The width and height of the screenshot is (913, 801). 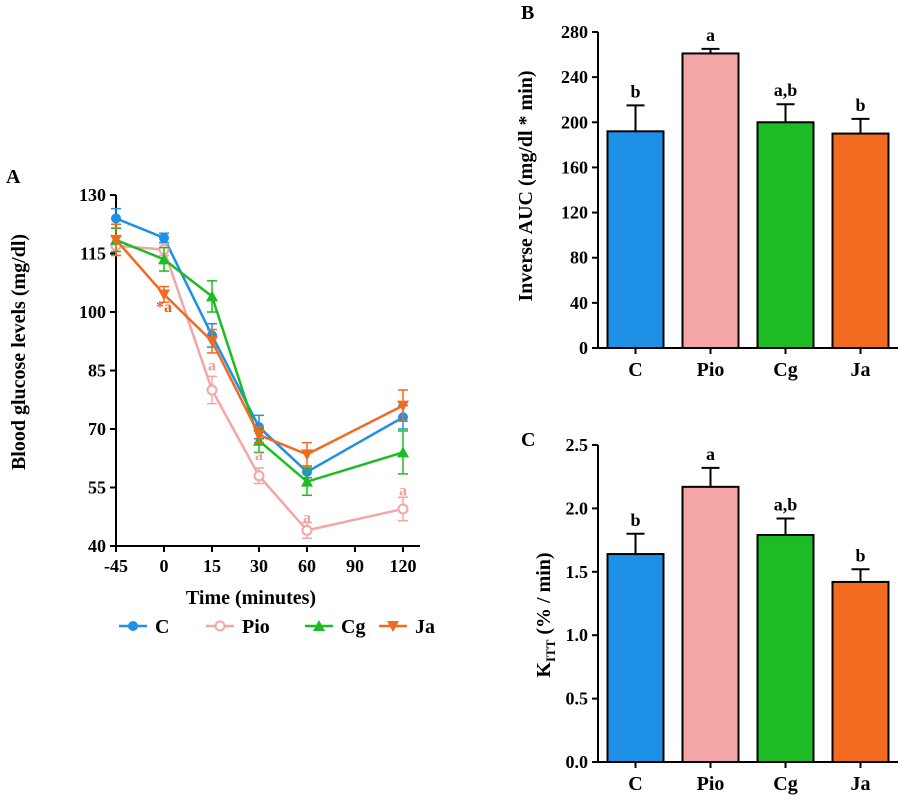 I want to click on y-tick-label-a: 130, so click(x=92, y=195).